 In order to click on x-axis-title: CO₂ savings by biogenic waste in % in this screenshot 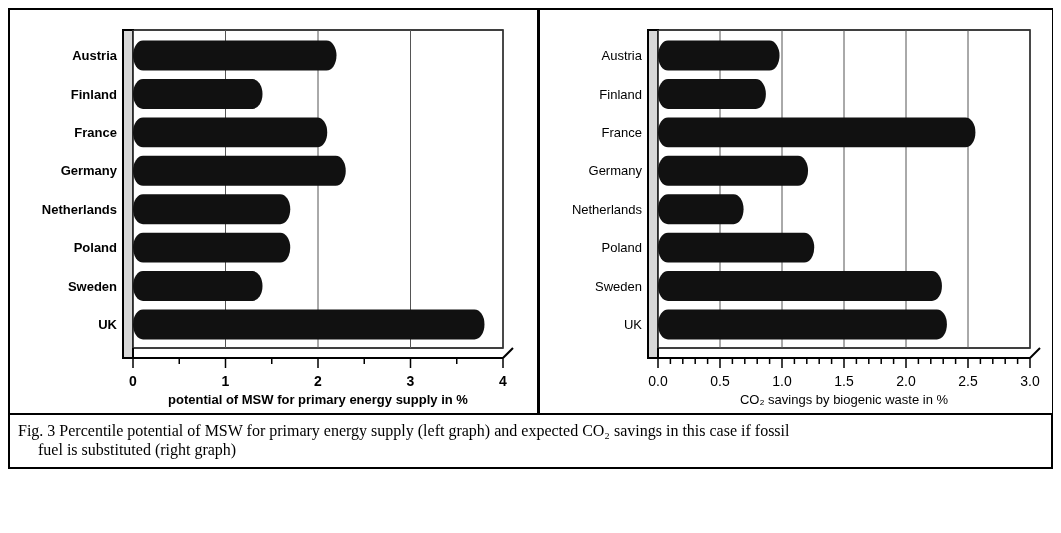, I will do `click(844, 399)`.